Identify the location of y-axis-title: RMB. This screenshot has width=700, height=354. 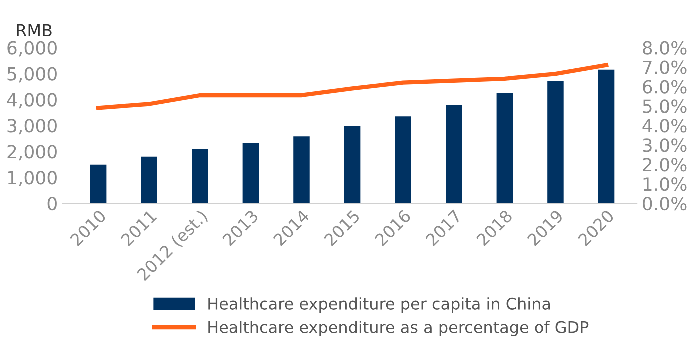
(34, 30).